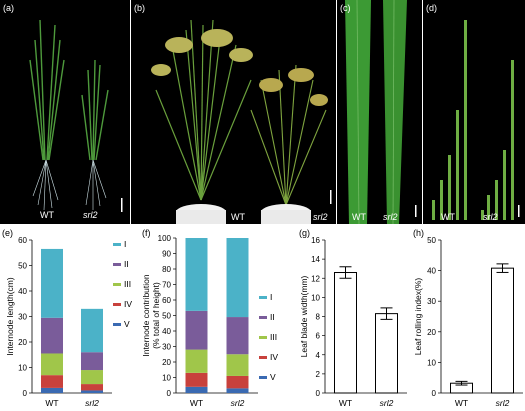 Image resolution: width=525 pixels, height=411 pixels. What do you see at coordinates (345, 8) in the screenshot?
I see `panel-label-c: (c)` at bounding box center [345, 8].